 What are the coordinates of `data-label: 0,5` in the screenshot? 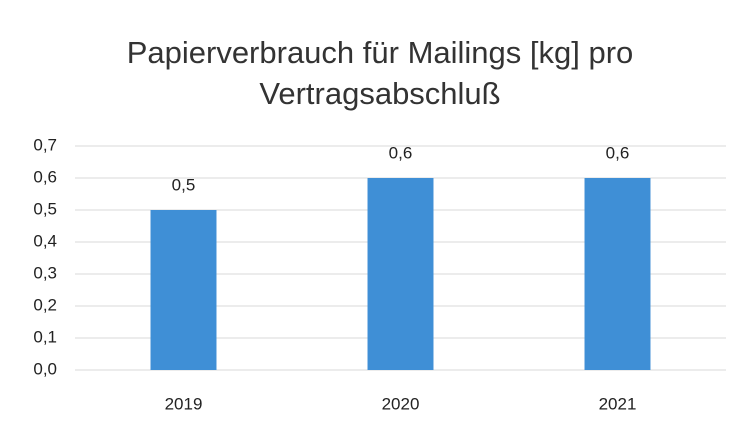 It's located at (184, 184).